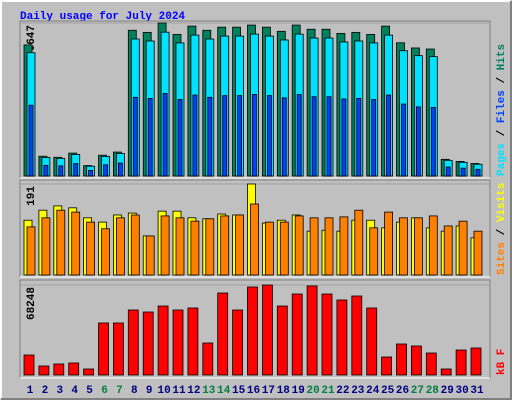 This screenshot has width=512, height=400. Describe the element at coordinates (89, 391) in the screenshot. I see `x-tick-label: 5` at that location.